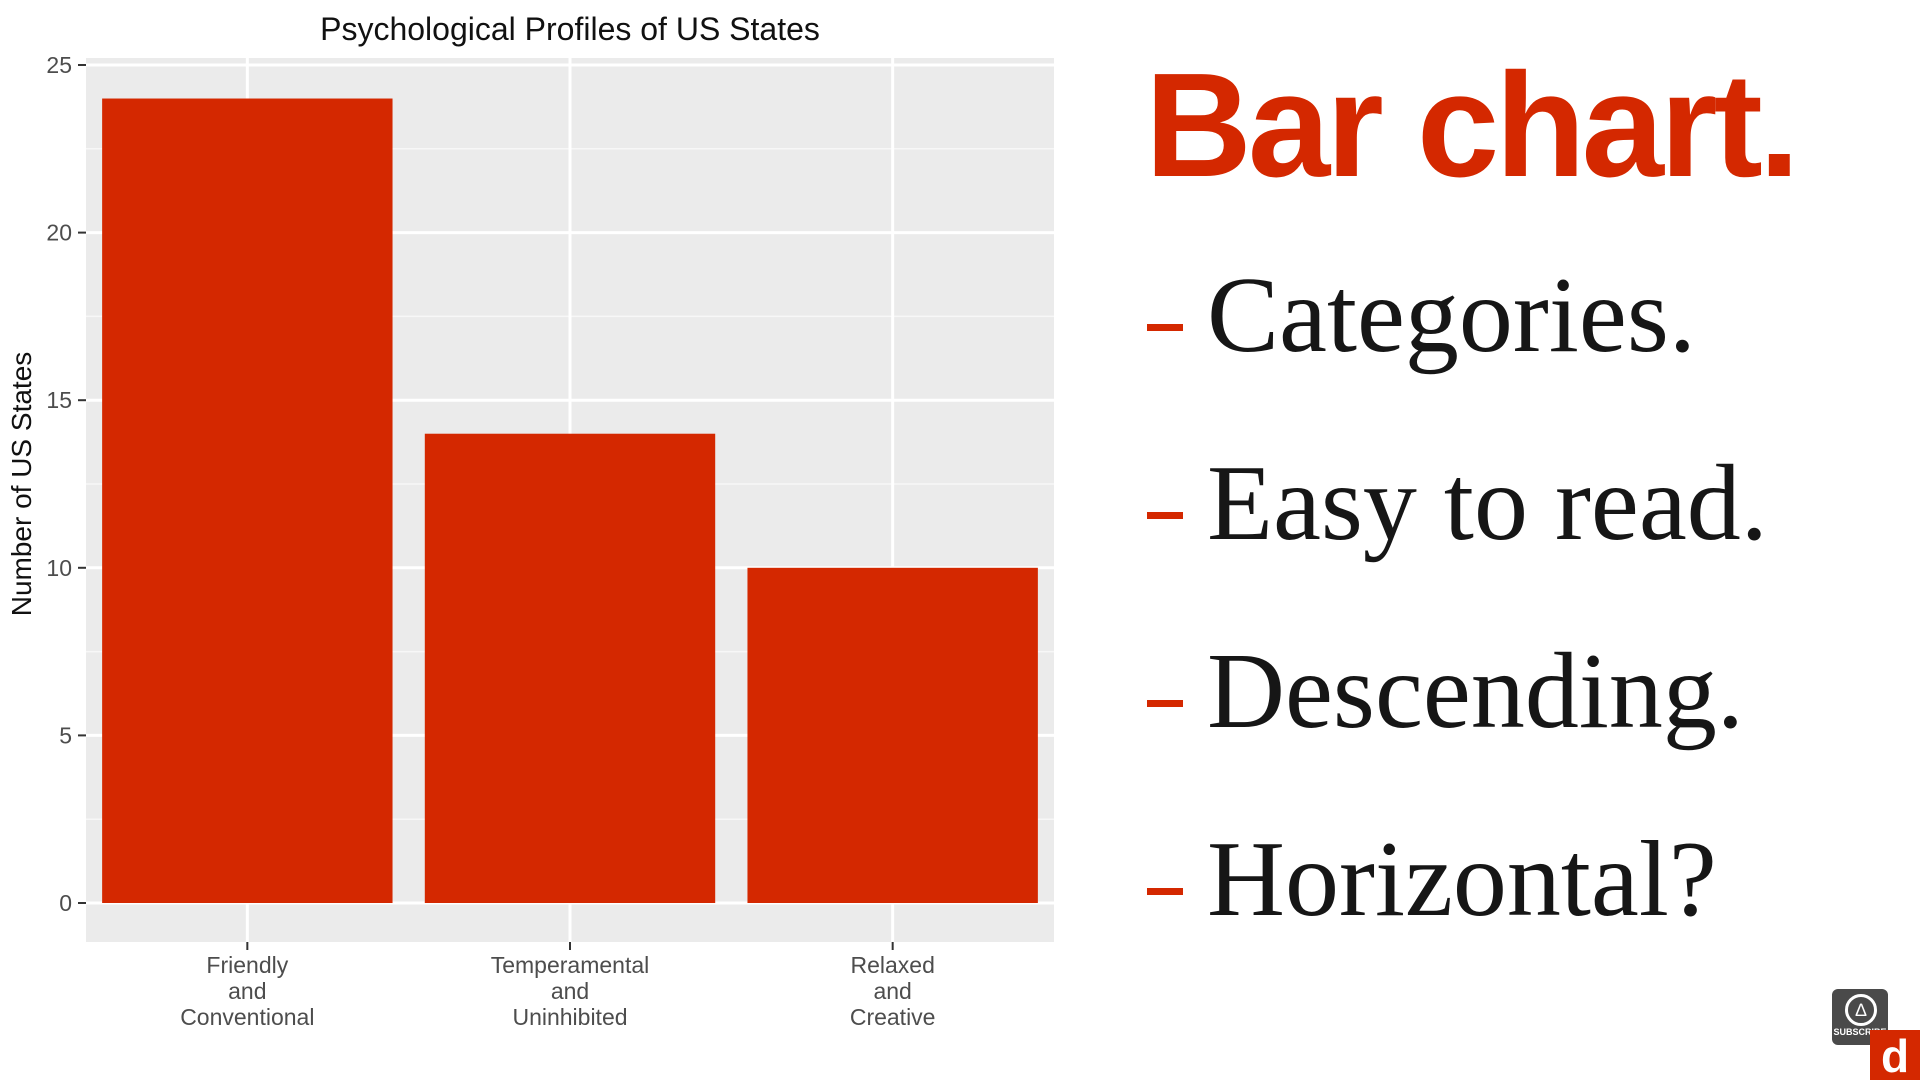 This screenshot has width=1920, height=1082. What do you see at coordinates (59, 233) in the screenshot?
I see `y-tick-label: 20` at bounding box center [59, 233].